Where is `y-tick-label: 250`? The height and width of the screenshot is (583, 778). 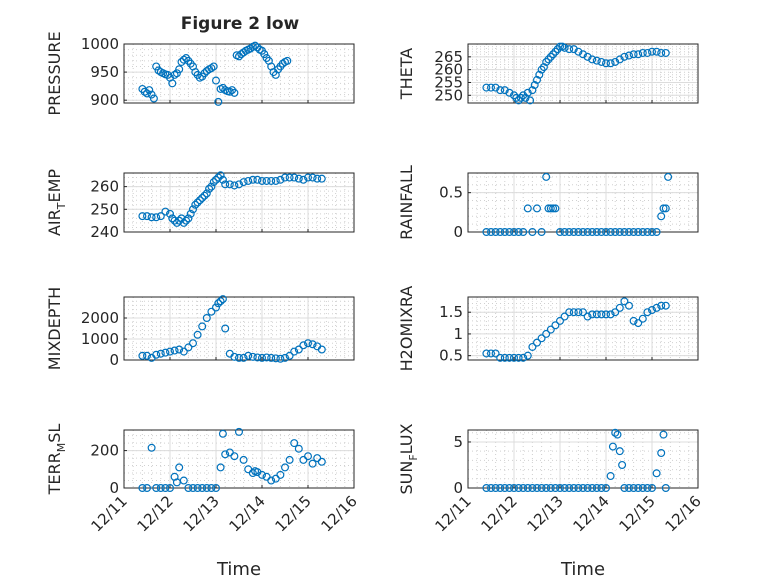 y-tick-label: 250 is located at coordinates (104, 209).